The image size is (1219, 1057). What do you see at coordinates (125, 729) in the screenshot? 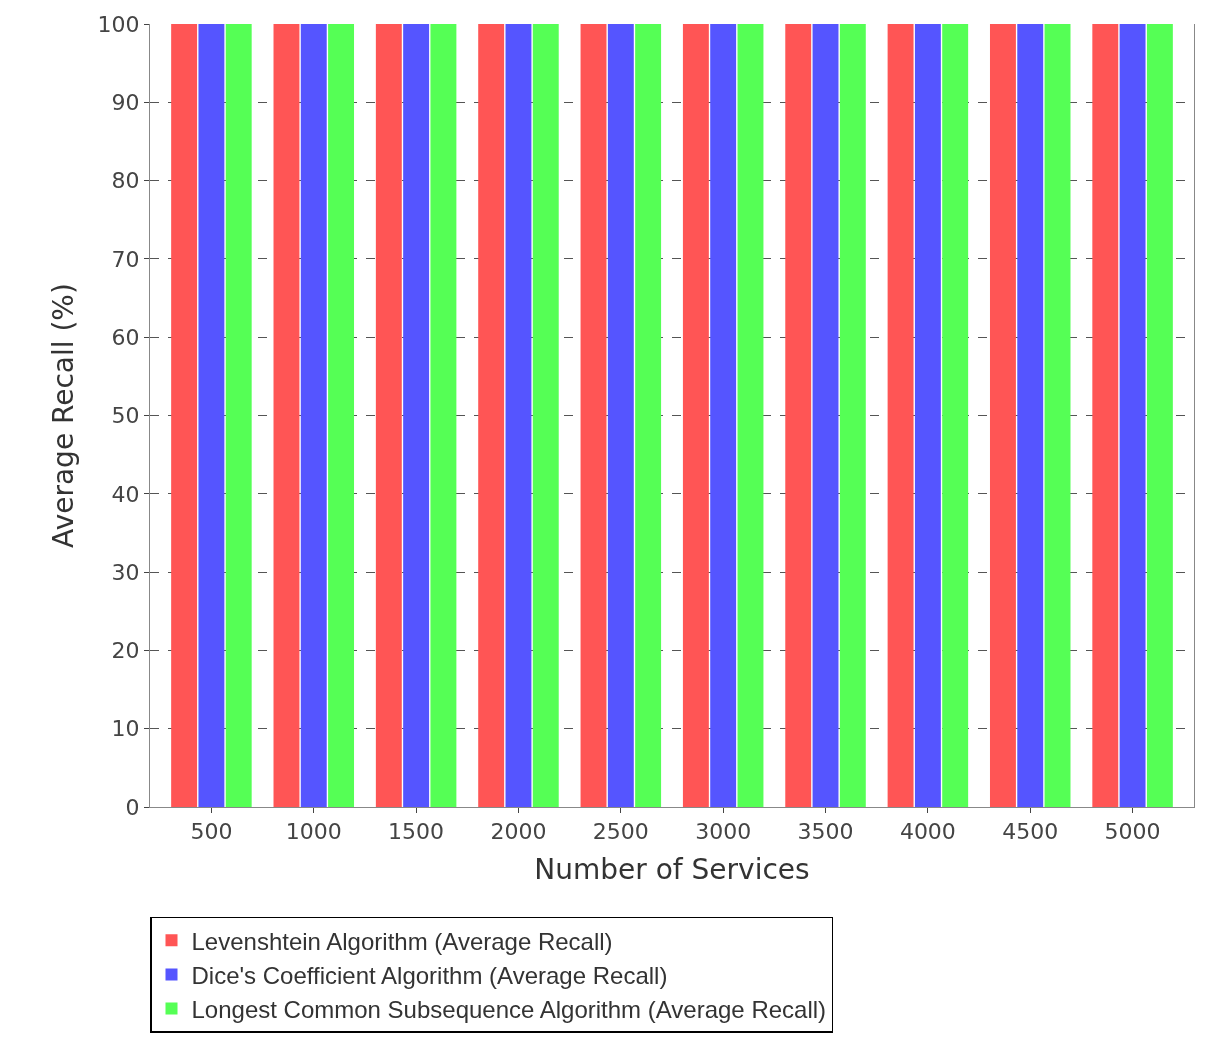
I see `y-tick-label: 10` at bounding box center [125, 729].